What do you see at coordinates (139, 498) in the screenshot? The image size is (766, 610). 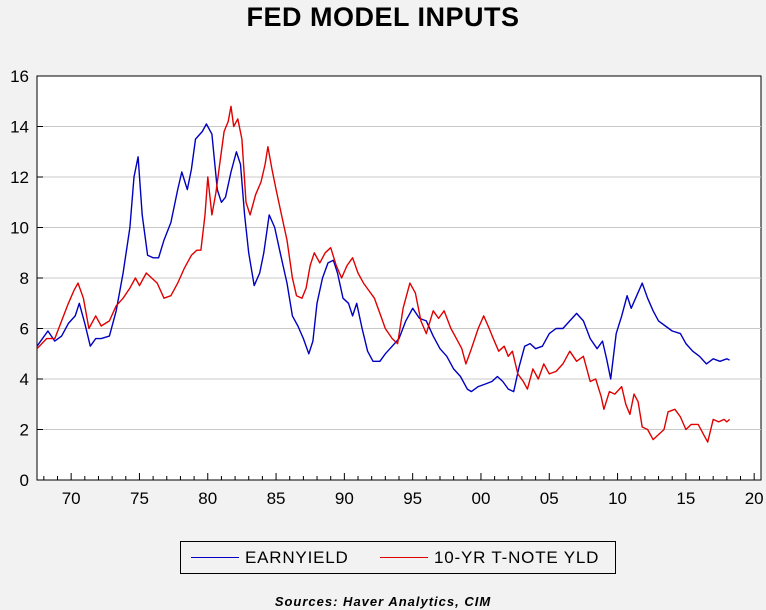 I see `x-tick-label: 75` at bounding box center [139, 498].